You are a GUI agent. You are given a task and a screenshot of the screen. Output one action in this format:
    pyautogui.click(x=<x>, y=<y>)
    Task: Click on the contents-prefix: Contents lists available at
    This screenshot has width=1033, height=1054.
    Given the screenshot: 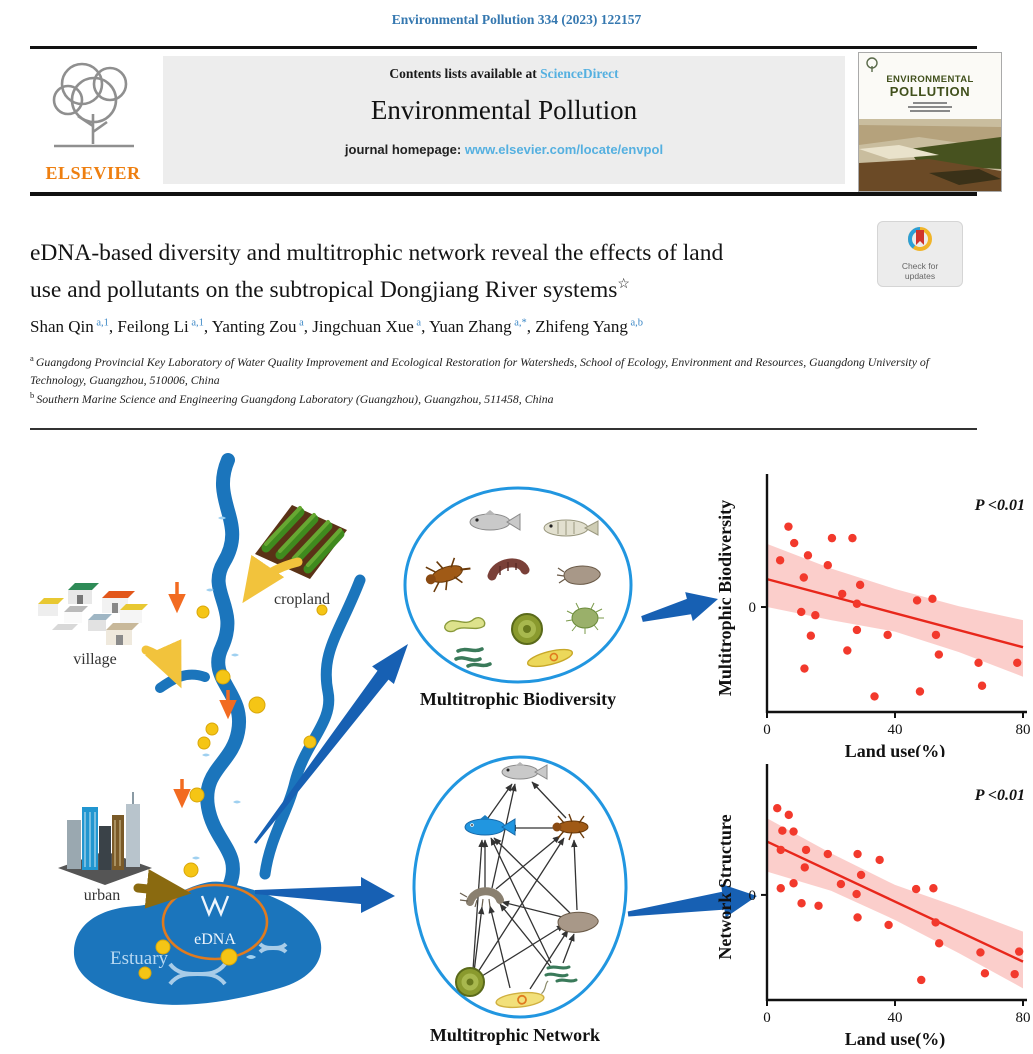 What is the action you would take?
    pyautogui.click(x=463, y=73)
    